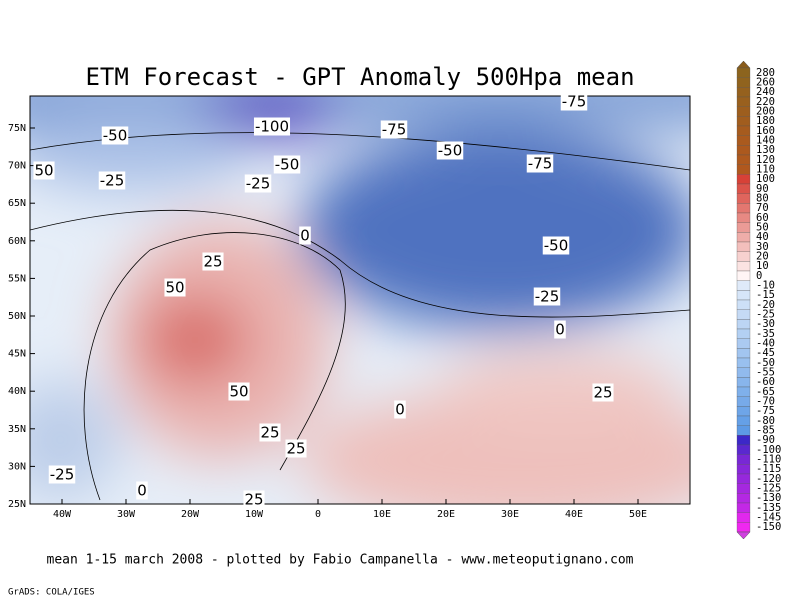 This screenshot has width=800, height=600. I want to click on colorbar-label: 60, so click(762, 218).